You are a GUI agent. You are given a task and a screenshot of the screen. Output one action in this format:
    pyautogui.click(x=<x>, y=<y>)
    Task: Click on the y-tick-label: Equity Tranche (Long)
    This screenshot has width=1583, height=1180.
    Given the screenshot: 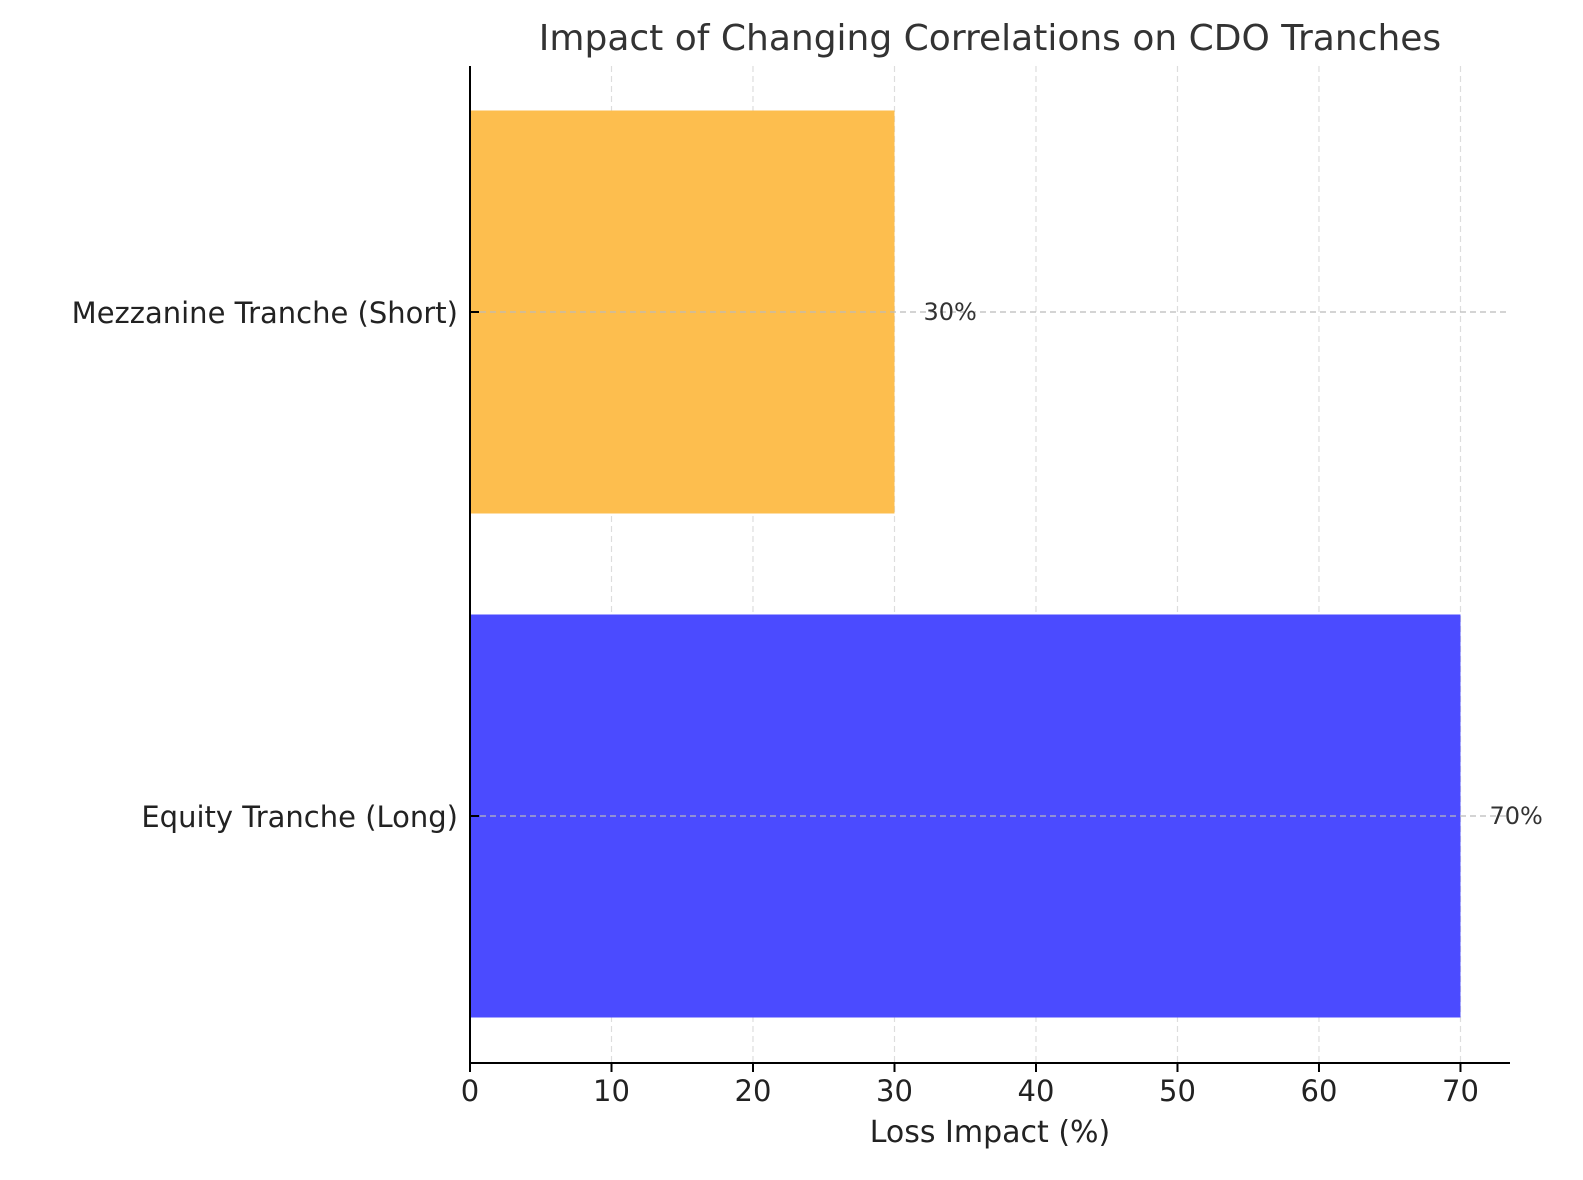 What is the action you would take?
    pyautogui.click(x=299, y=817)
    